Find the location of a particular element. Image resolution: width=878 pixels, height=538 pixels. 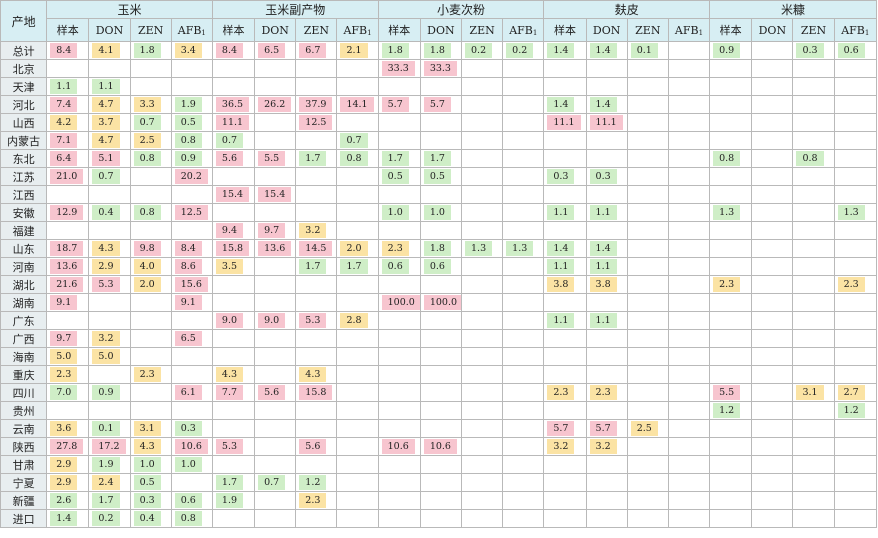

value-cell: 33.3 is located at coordinates (441, 68).